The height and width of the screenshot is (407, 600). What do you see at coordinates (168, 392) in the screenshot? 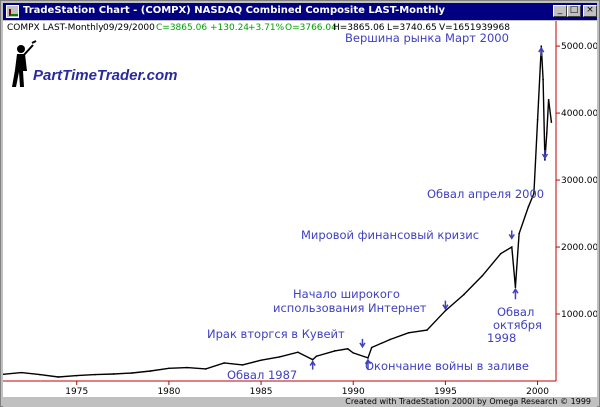
I see `x-tick-label: 1980` at bounding box center [168, 392].